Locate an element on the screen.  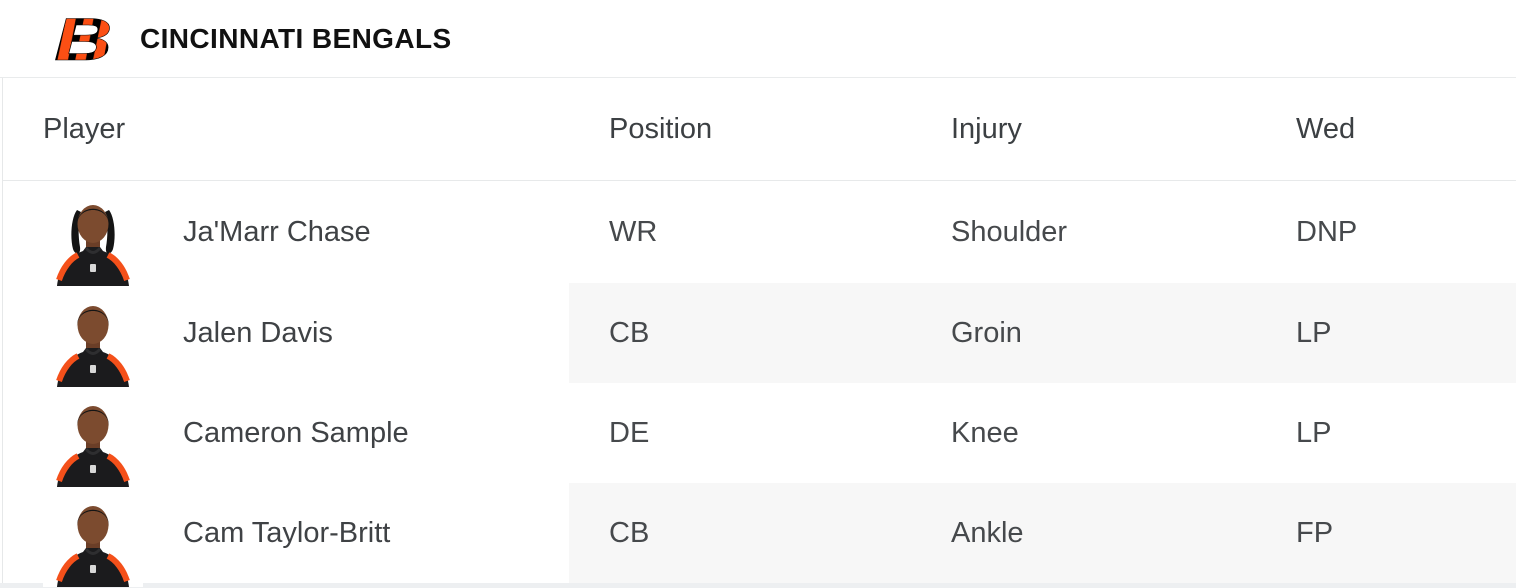
team-title: CINCINNATI BENGALS is located at coordinates (296, 38).